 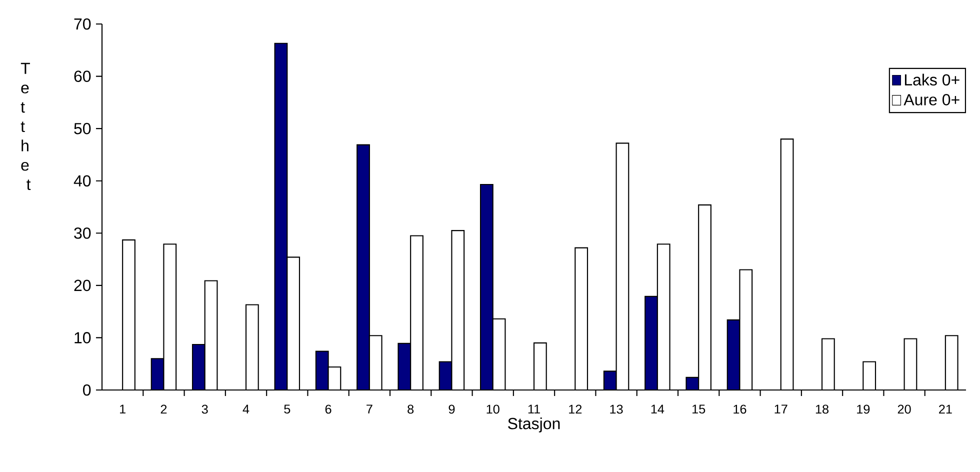 I want to click on x-tick-label: 10, so click(x=493, y=409).